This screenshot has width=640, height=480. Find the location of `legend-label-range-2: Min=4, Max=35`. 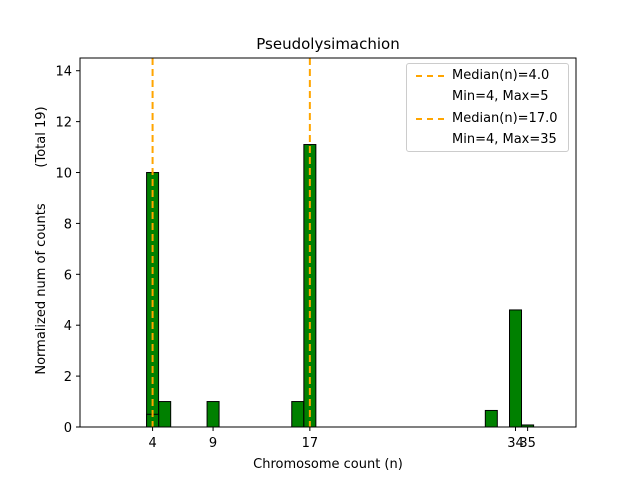

legend-label-range-2: Min=4, Max=35 is located at coordinates (504, 139).